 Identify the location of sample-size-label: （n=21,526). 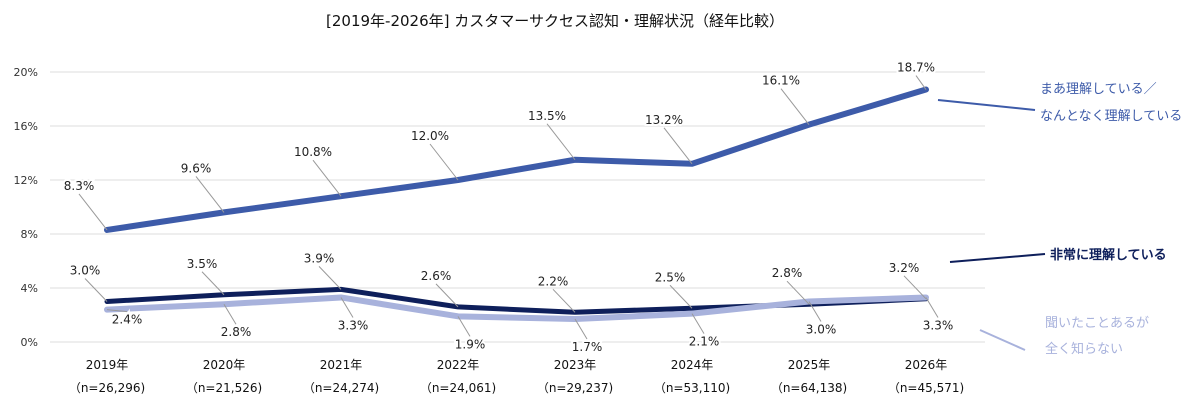
(224, 388).